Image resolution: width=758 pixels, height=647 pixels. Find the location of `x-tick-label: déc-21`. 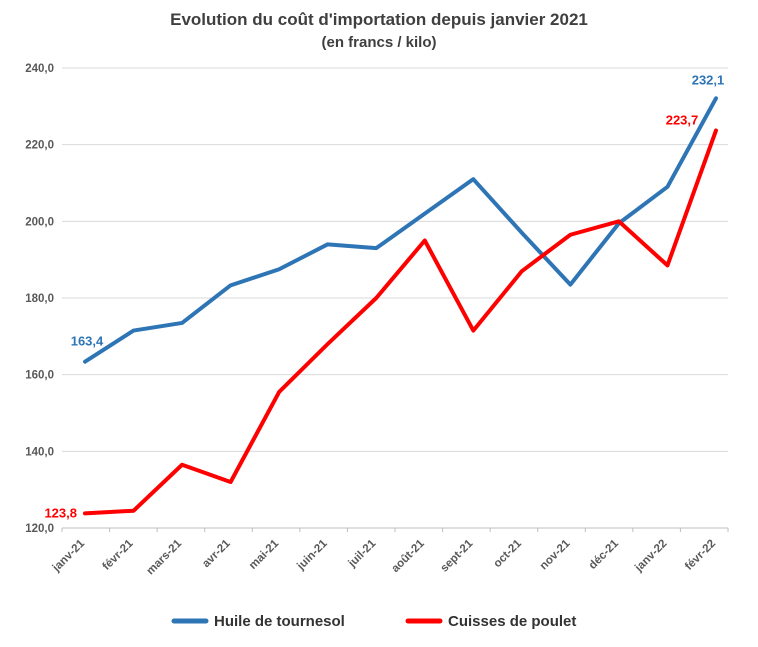

x-tick-label: déc-21 is located at coordinates (604, 554).